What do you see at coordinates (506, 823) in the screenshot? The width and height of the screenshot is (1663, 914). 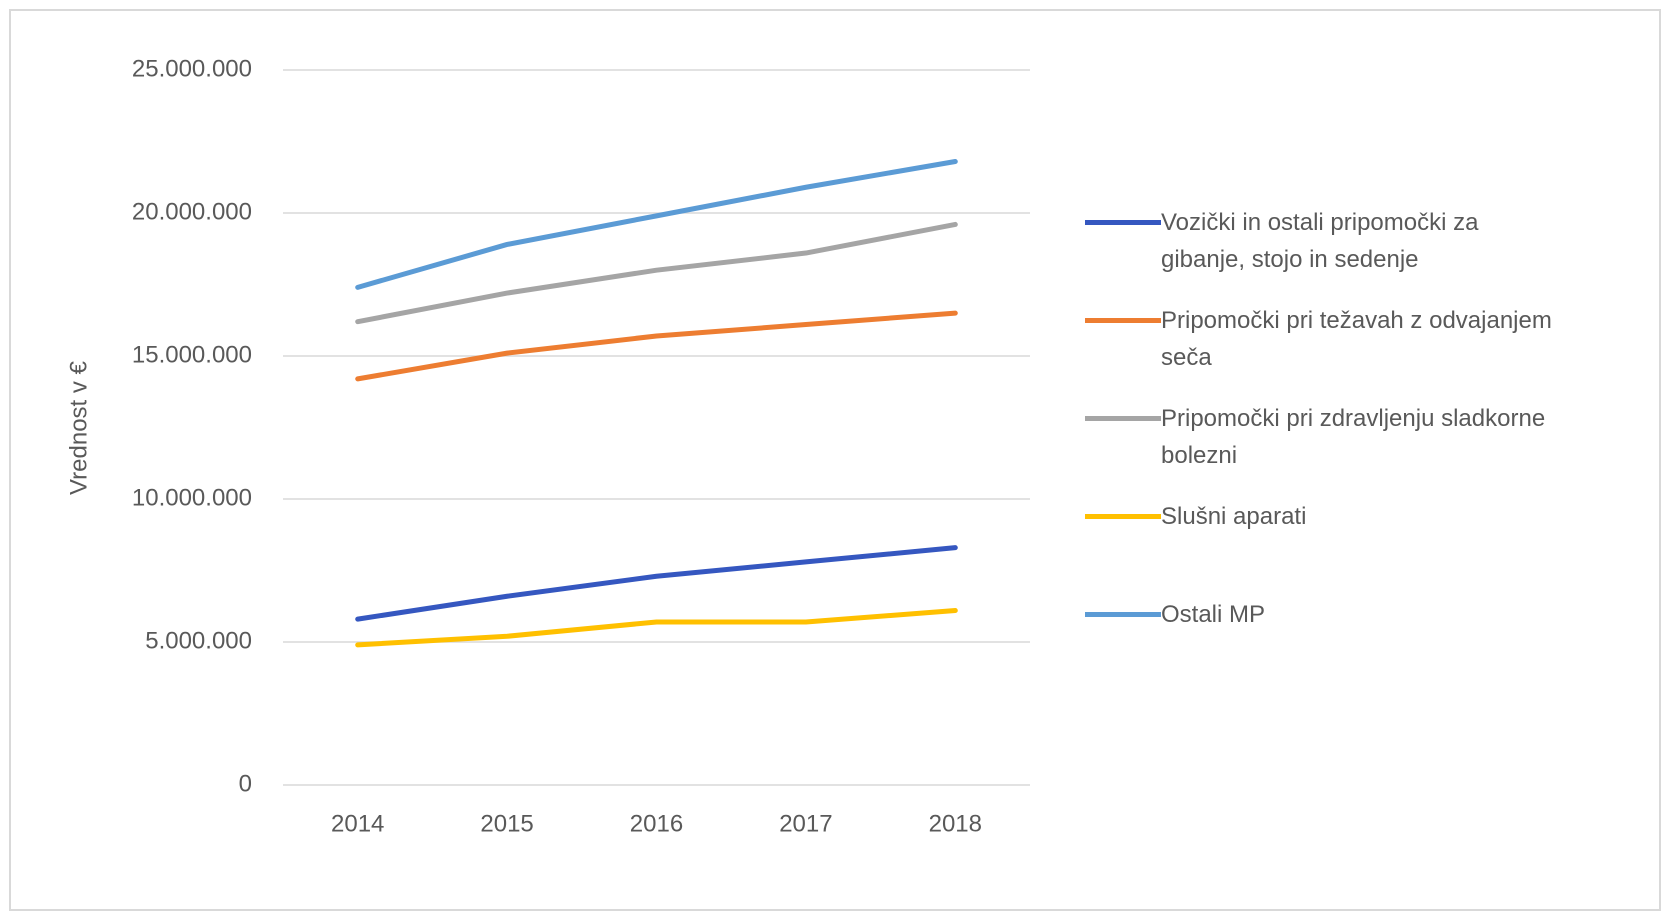 I see `x-tick-label: 2015` at bounding box center [506, 823].